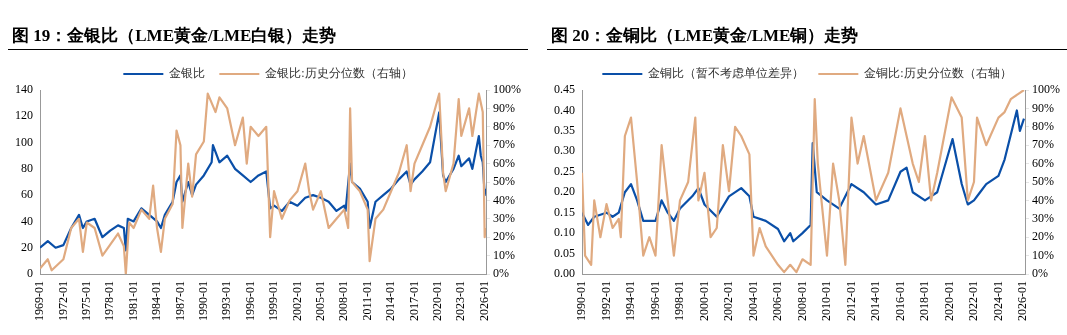 Image resolution: width=1067 pixels, height=335 pixels. What do you see at coordinates (752, 301) in the screenshot?
I see `x-tick-label: 2004-01` at bounding box center [752, 301].